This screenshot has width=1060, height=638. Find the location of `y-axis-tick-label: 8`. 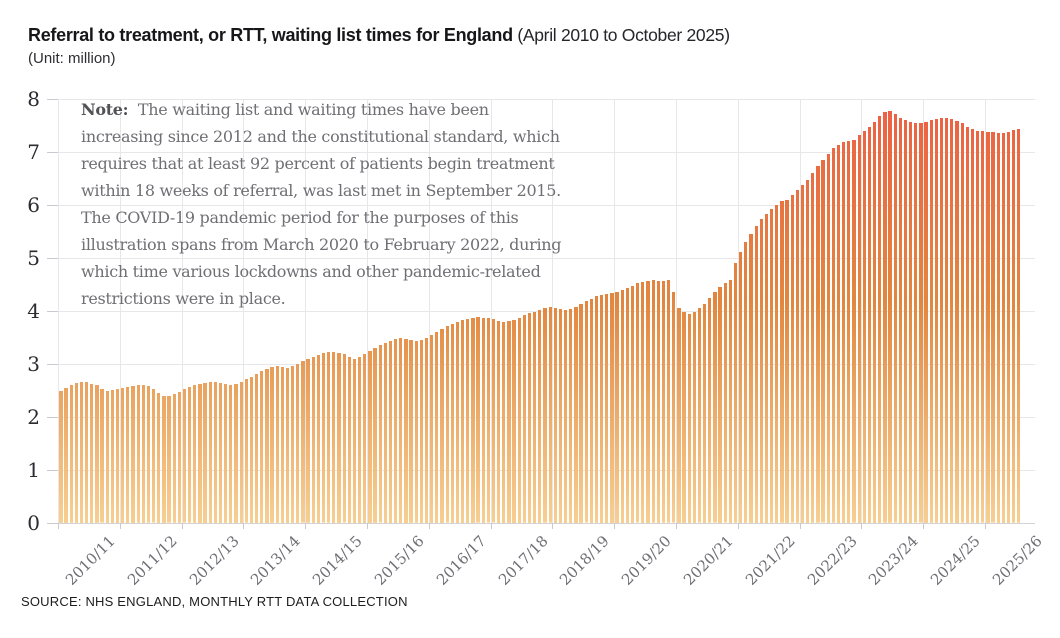

y-axis-tick-label: 8 is located at coordinates (33, 99).